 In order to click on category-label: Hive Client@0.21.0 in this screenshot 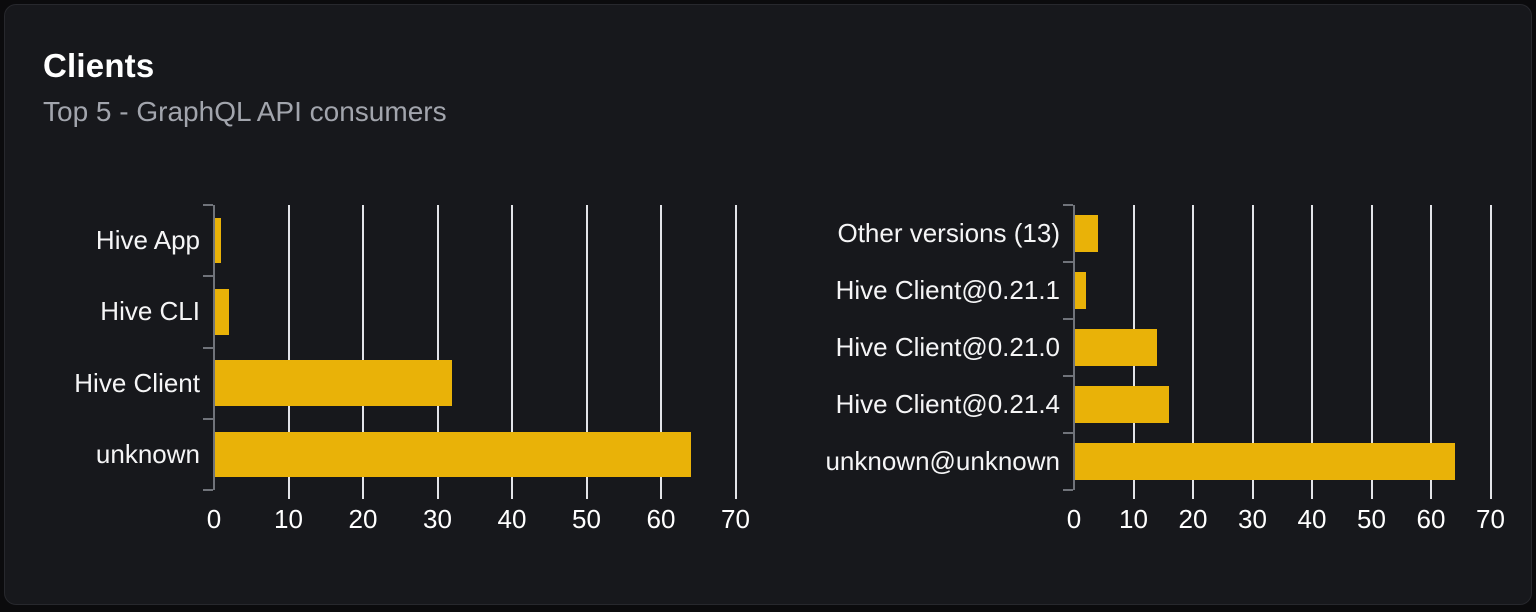, I will do `click(947, 347)`.